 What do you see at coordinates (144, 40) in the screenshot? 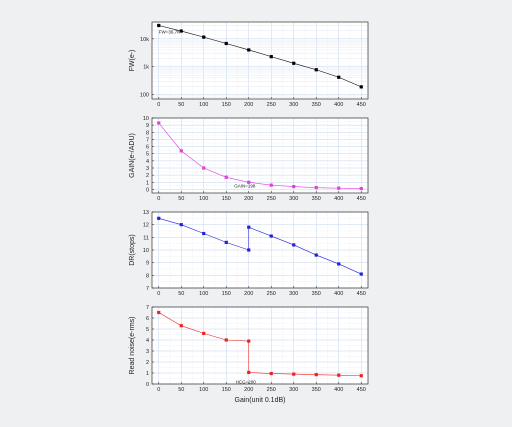
I see `y-tick-label: 10k` at bounding box center [144, 40].